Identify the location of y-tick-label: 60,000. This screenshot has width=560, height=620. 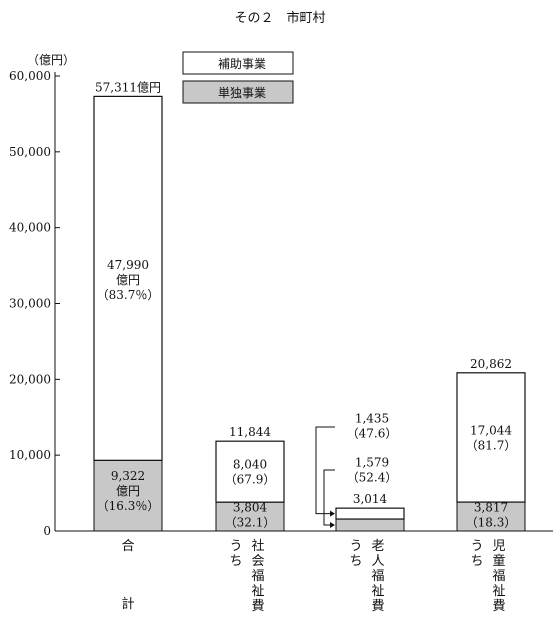
(30, 76).